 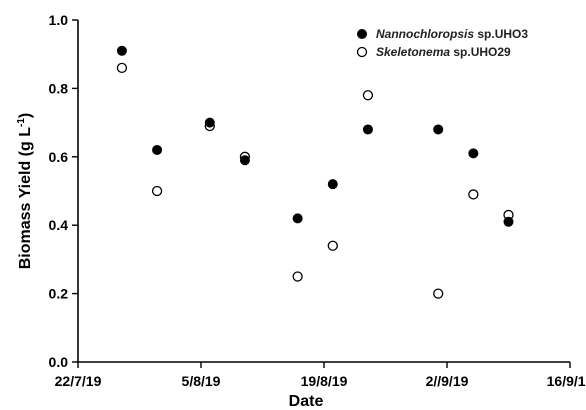 I want to click on legend-marker-open, so click(x=362, y=52).